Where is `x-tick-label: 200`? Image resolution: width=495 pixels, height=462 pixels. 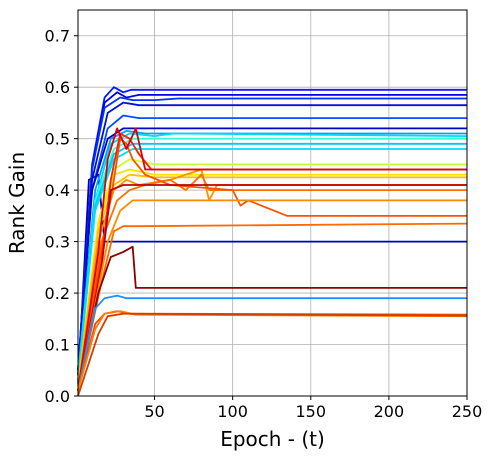
x-tick-label: 200 is located at coordinates (389, 411).